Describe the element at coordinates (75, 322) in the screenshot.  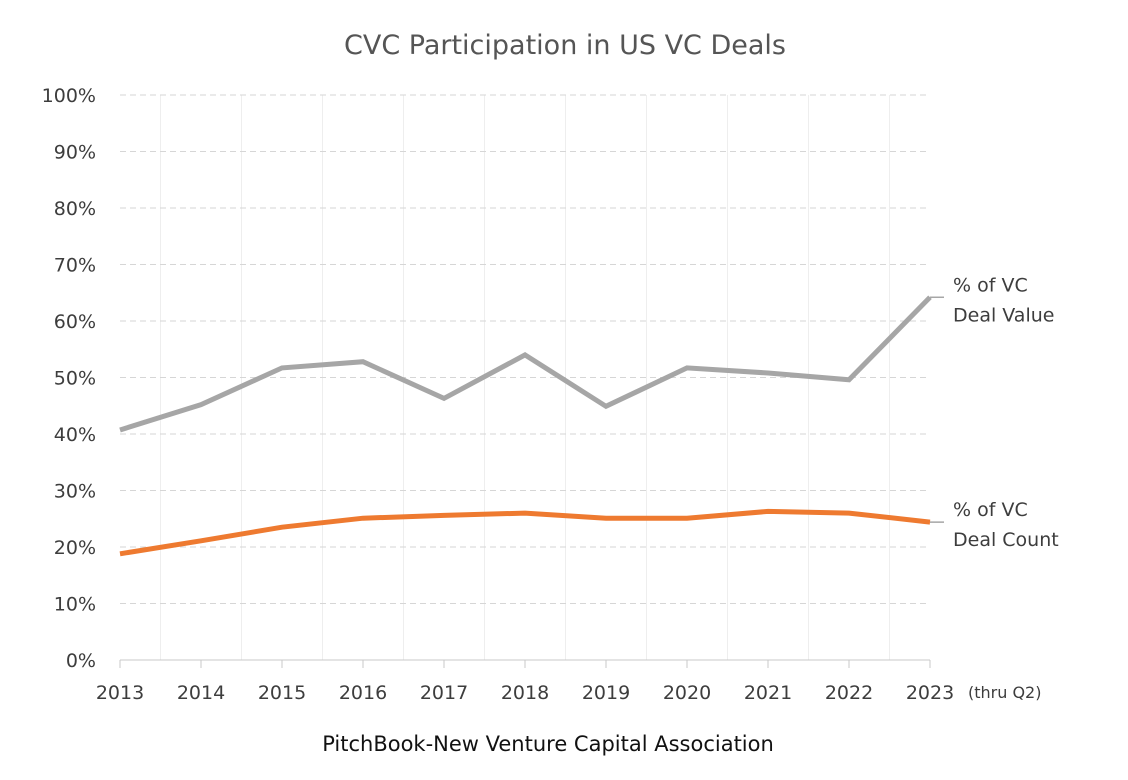
I see `y-tick-label: 60%` at that location.